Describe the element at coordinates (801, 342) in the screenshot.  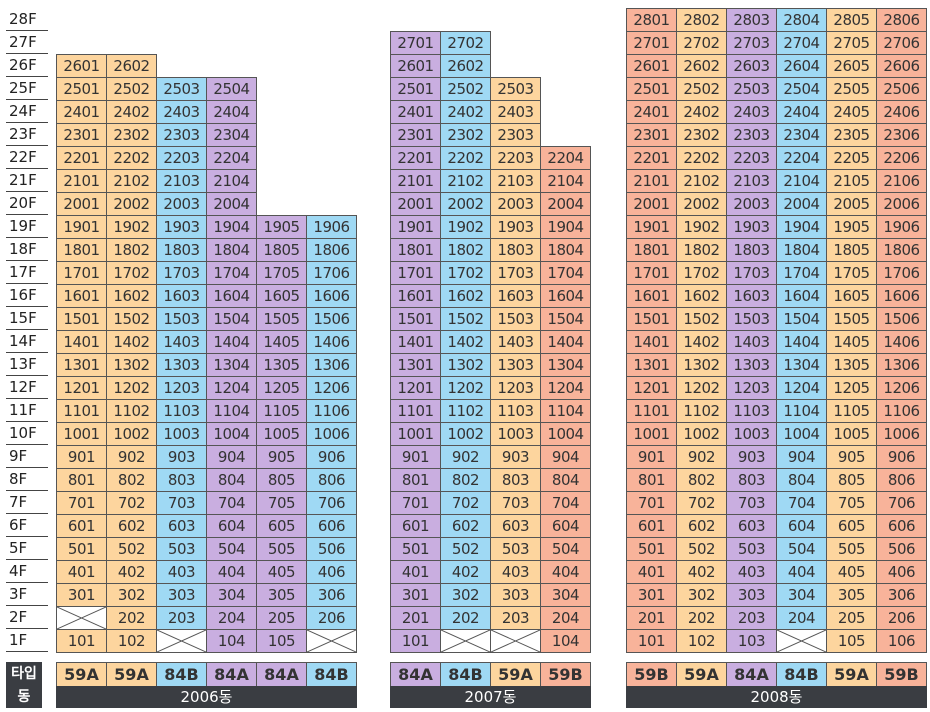
I see `unit-cell: 1404` at that location.